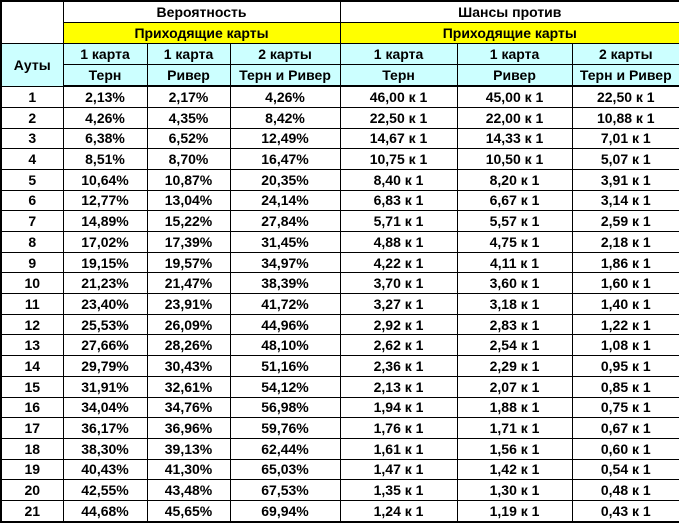  Describe the element at coordinates (105, 345) in the screenshot. I see `probability-cell: 27,66%` at that location.